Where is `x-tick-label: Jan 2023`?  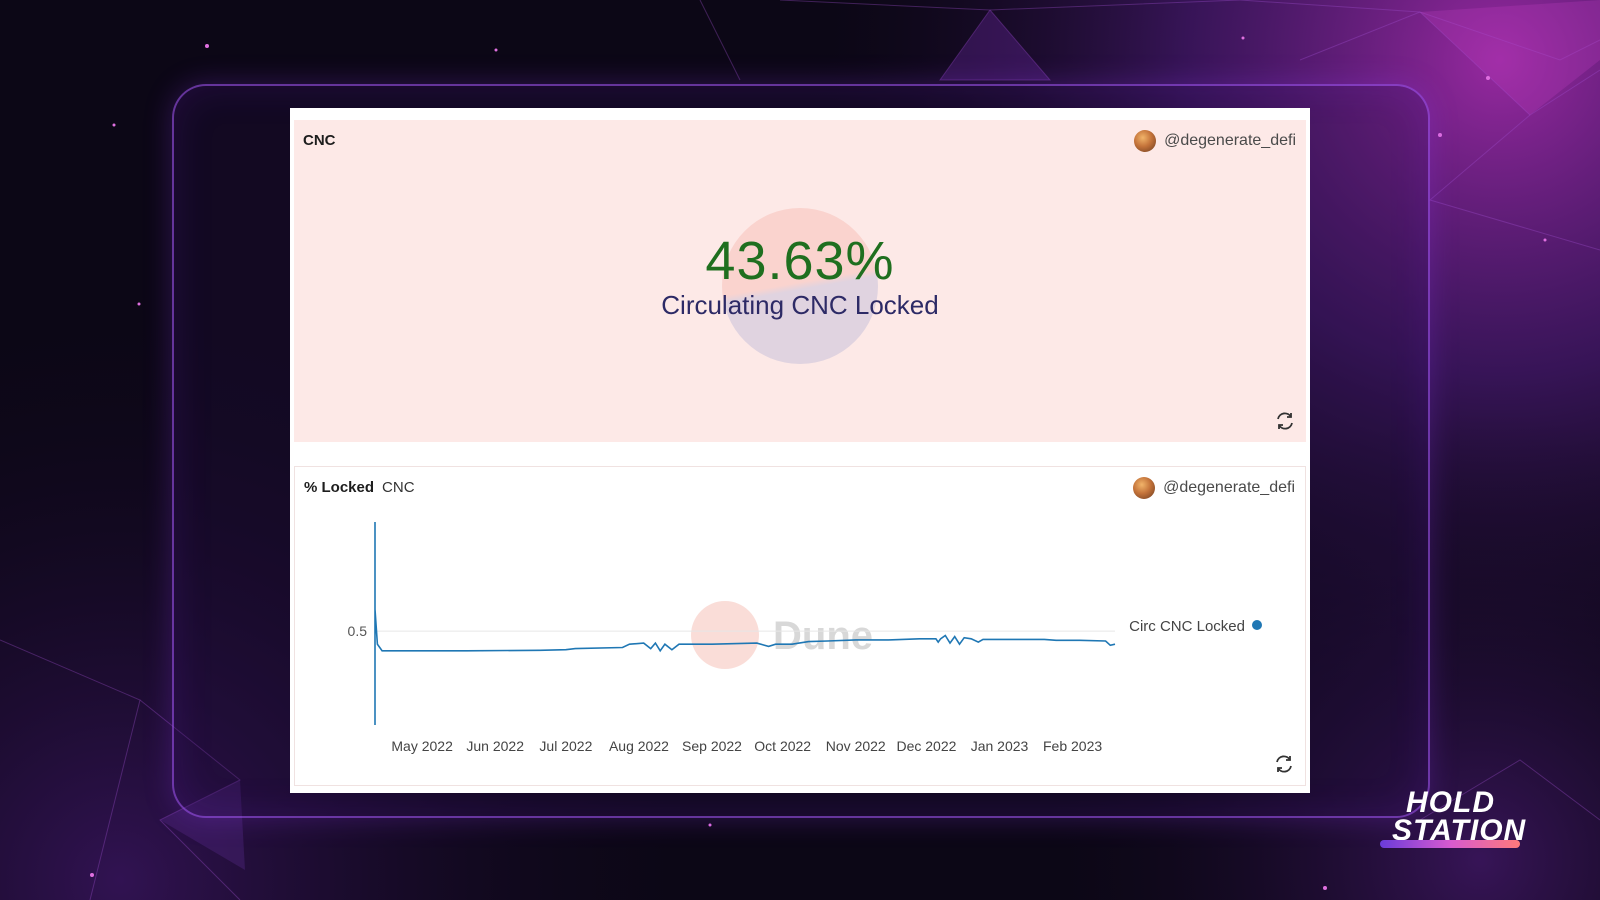 x-tick-label: Jan 2023 is located at coordinates (1000, 746).